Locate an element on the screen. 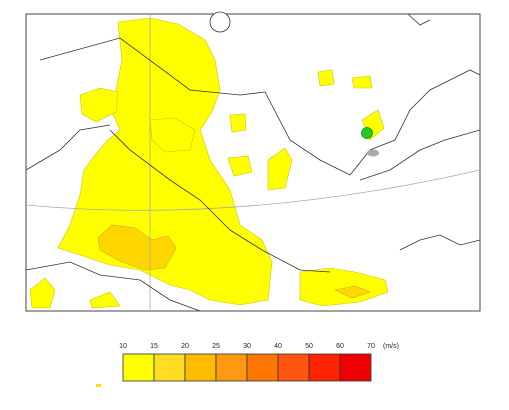  legend-tick-label: 70 is located at coordinates (371, 346).